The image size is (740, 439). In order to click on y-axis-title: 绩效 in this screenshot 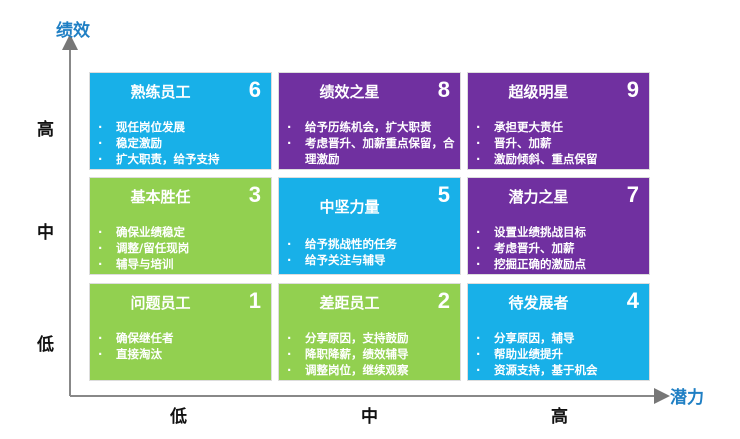, I will do `click(73, 31)`.